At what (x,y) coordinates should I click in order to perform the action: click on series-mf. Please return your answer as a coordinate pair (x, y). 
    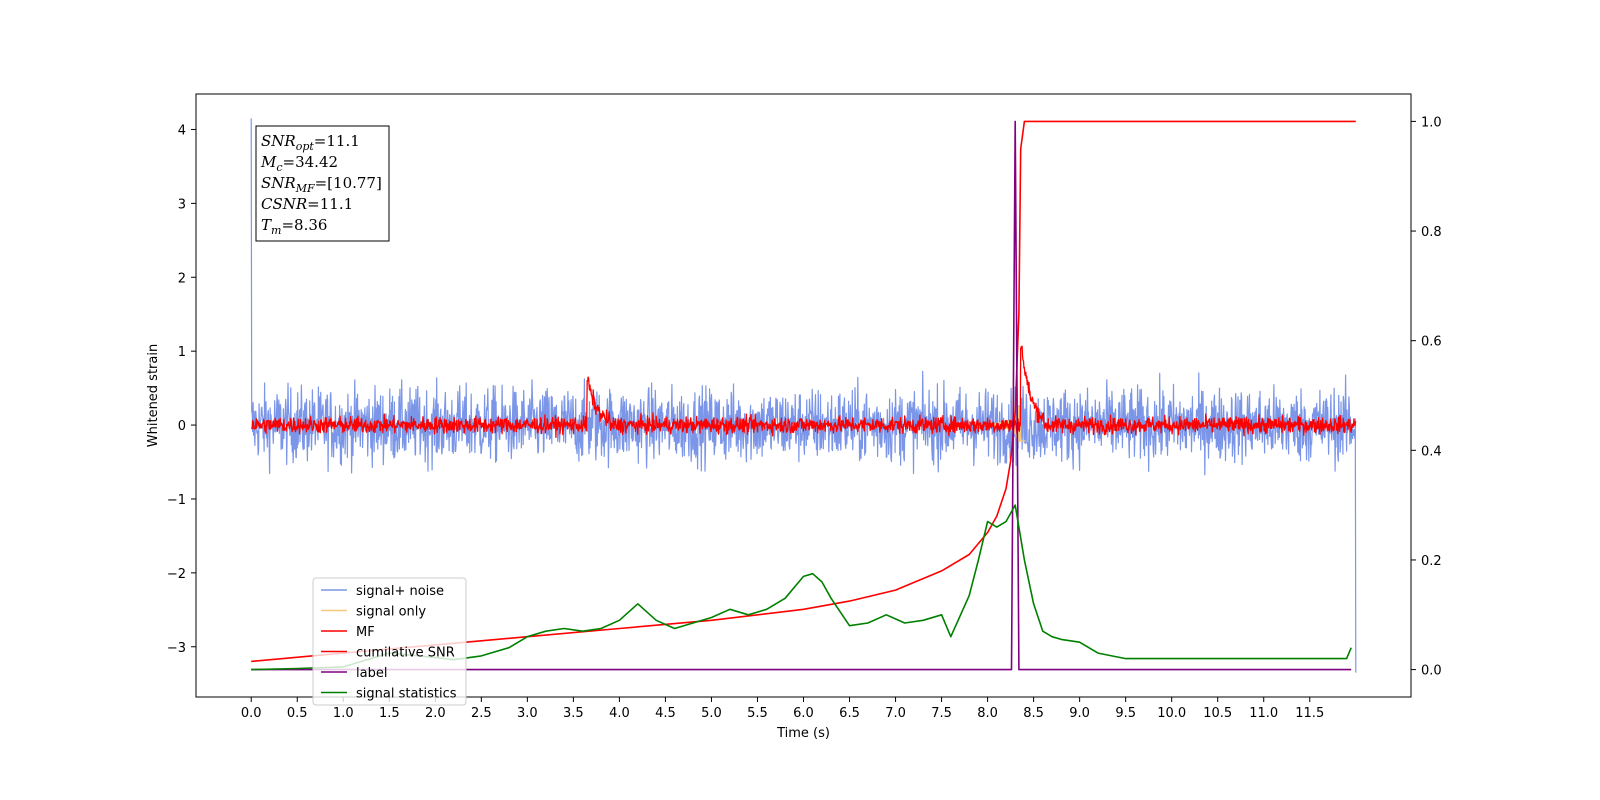
    Looking at the image, I should click on (804, 392).